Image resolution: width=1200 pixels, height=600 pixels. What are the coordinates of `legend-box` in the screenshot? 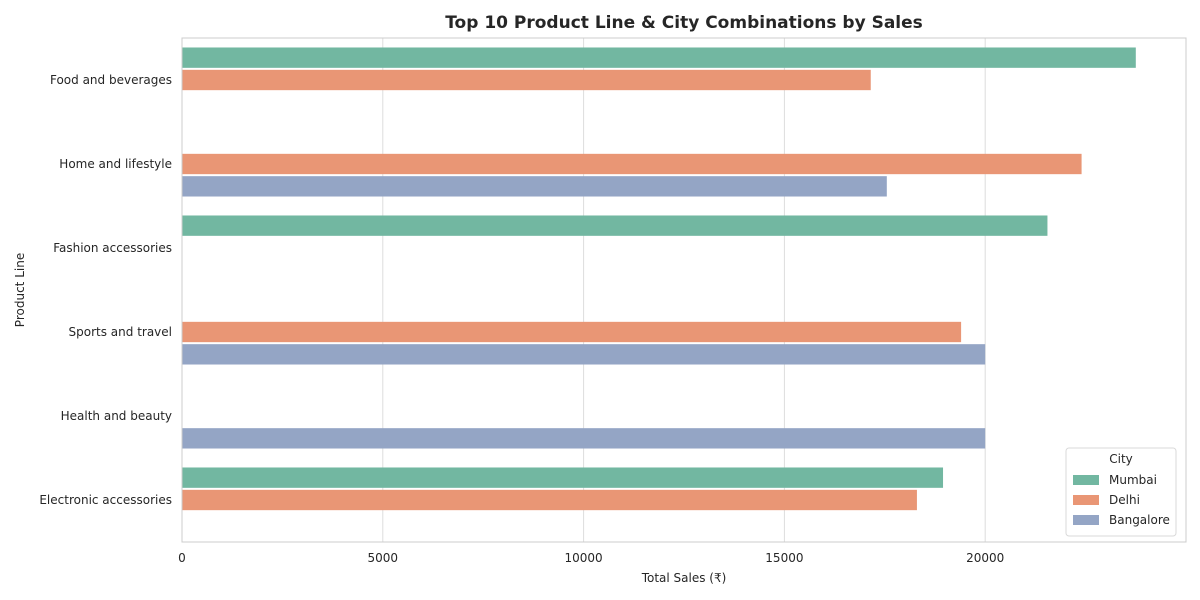 It's located at (1121, 492).